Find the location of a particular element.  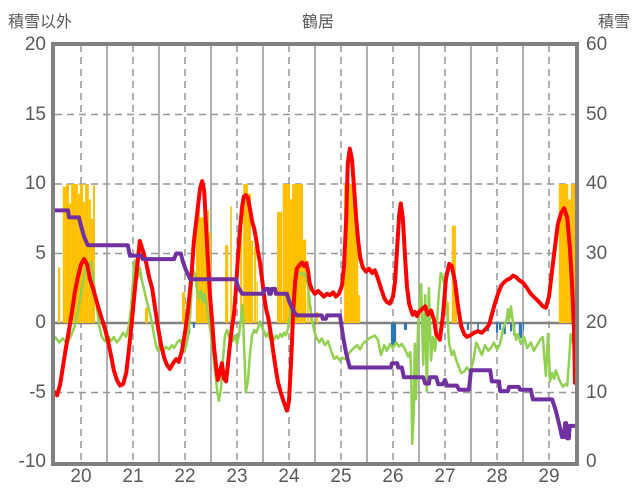

x-axis-tick-label: 22 is located at coordinates (185, 476).